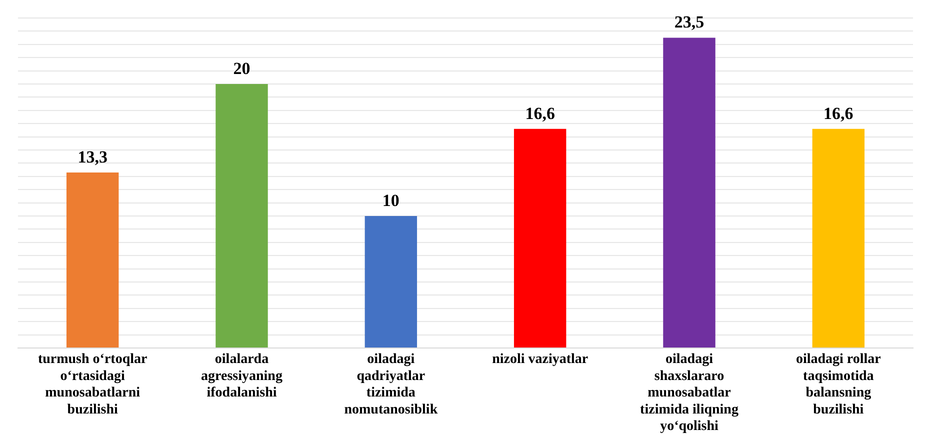  I want to click on x-tick-label: turmush o‘rtoqlar o‘rtasidagi munosabatlarni buzilishi, so click(93, 385).